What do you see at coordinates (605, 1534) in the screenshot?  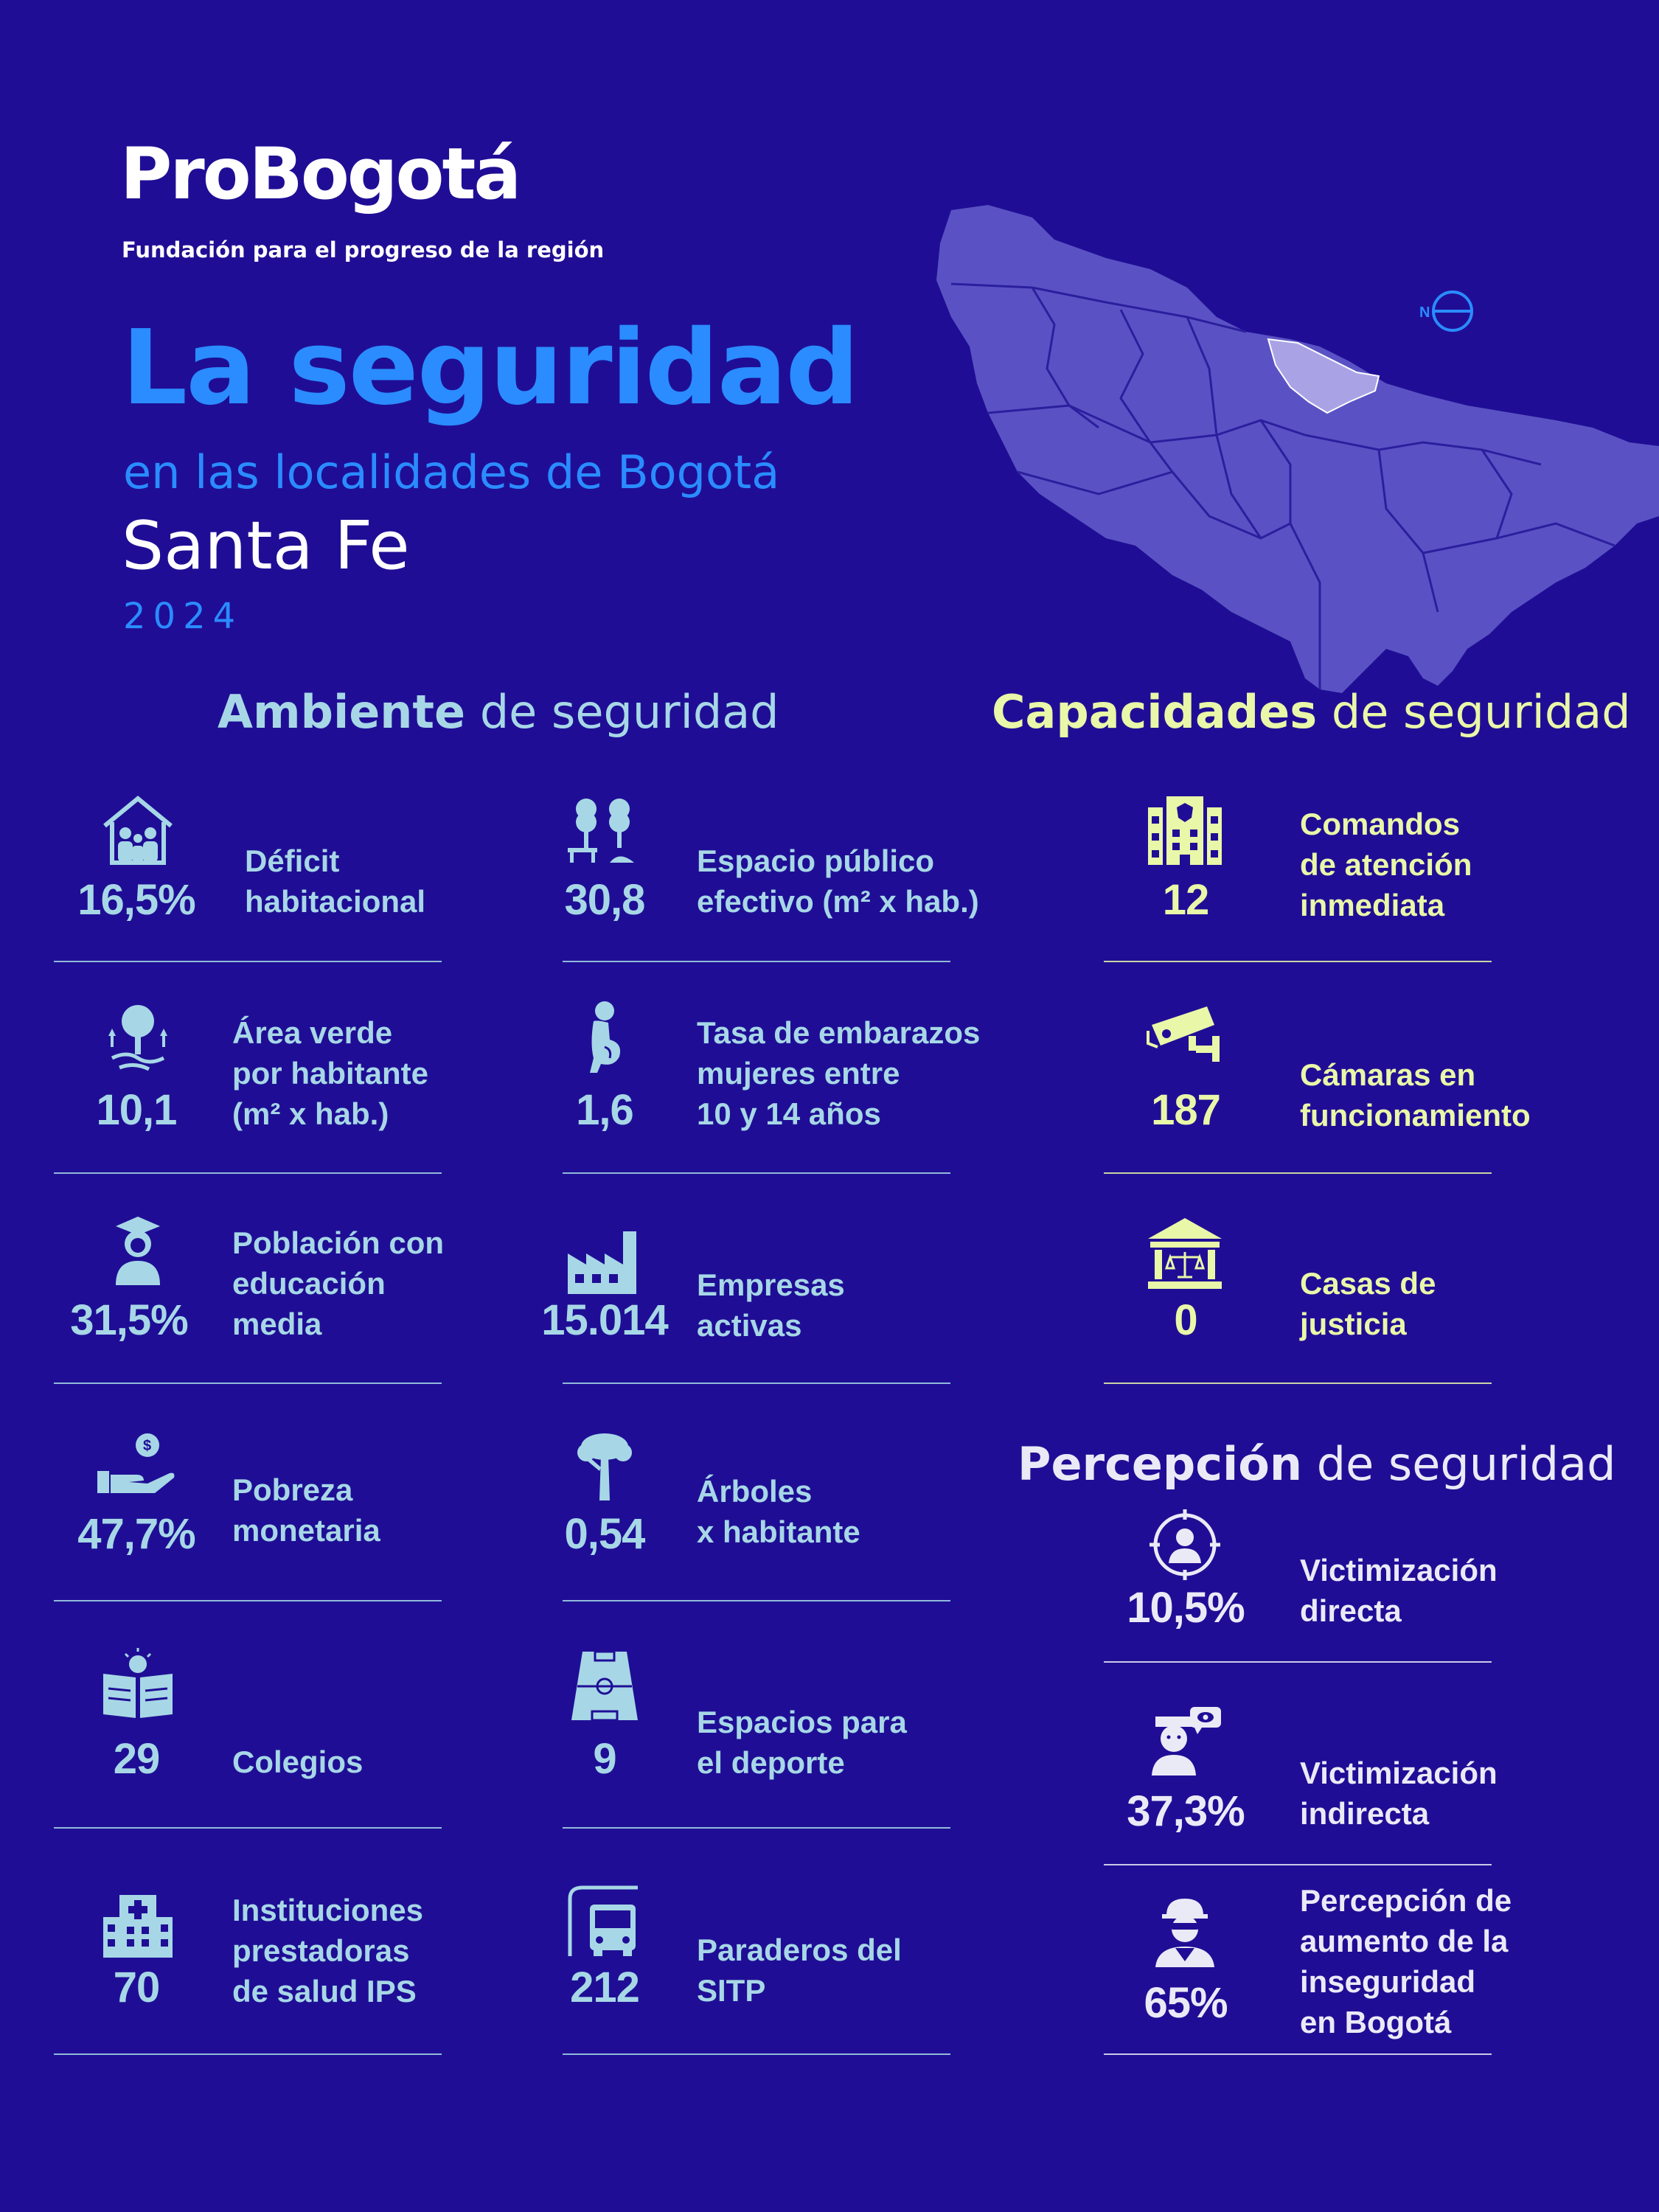 I see `stat-value: 0,54` at bounding box center [605, 1534].